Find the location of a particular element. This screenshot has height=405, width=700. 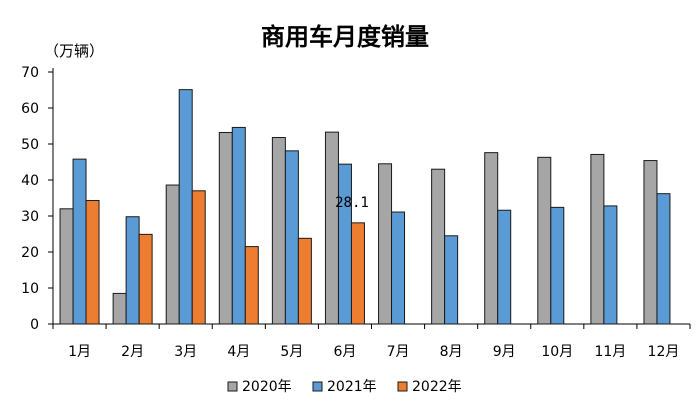

x-category-label: 12月 is located at coordinates (664, 352).